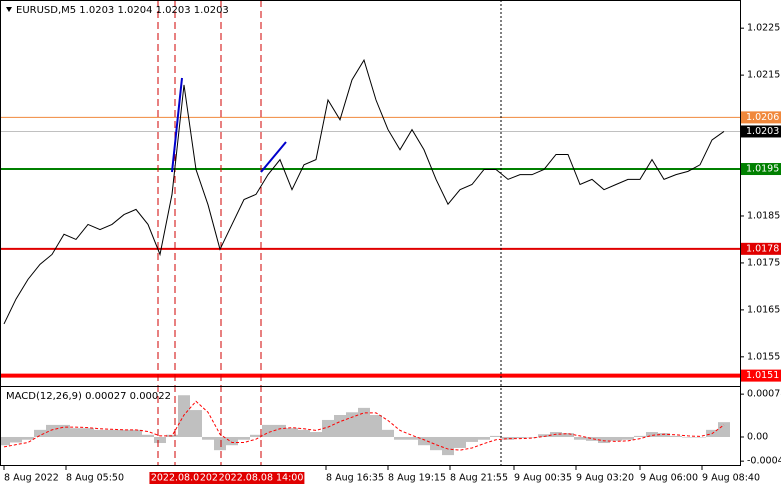 The image size is (781, 489). What do you see at coordinates (763, 309) in the screenshot?
I see `y-tick-label: 1.0165` at bounding box center [763, 309].